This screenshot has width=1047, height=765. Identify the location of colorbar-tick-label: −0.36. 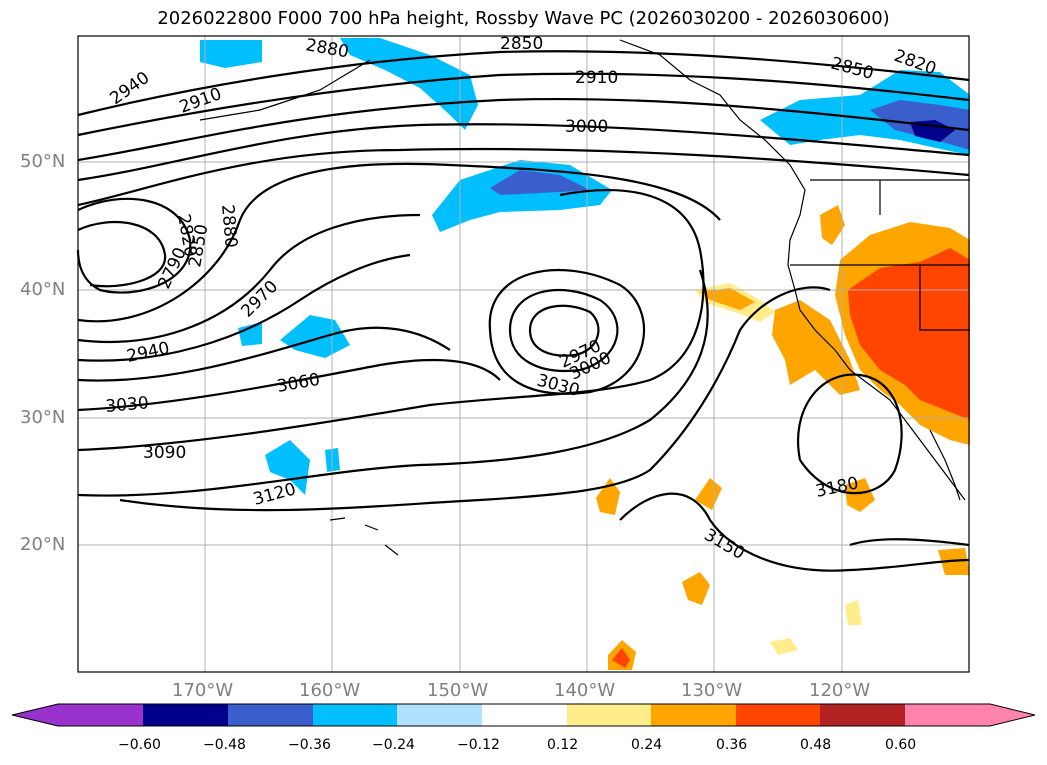
(309, 745).